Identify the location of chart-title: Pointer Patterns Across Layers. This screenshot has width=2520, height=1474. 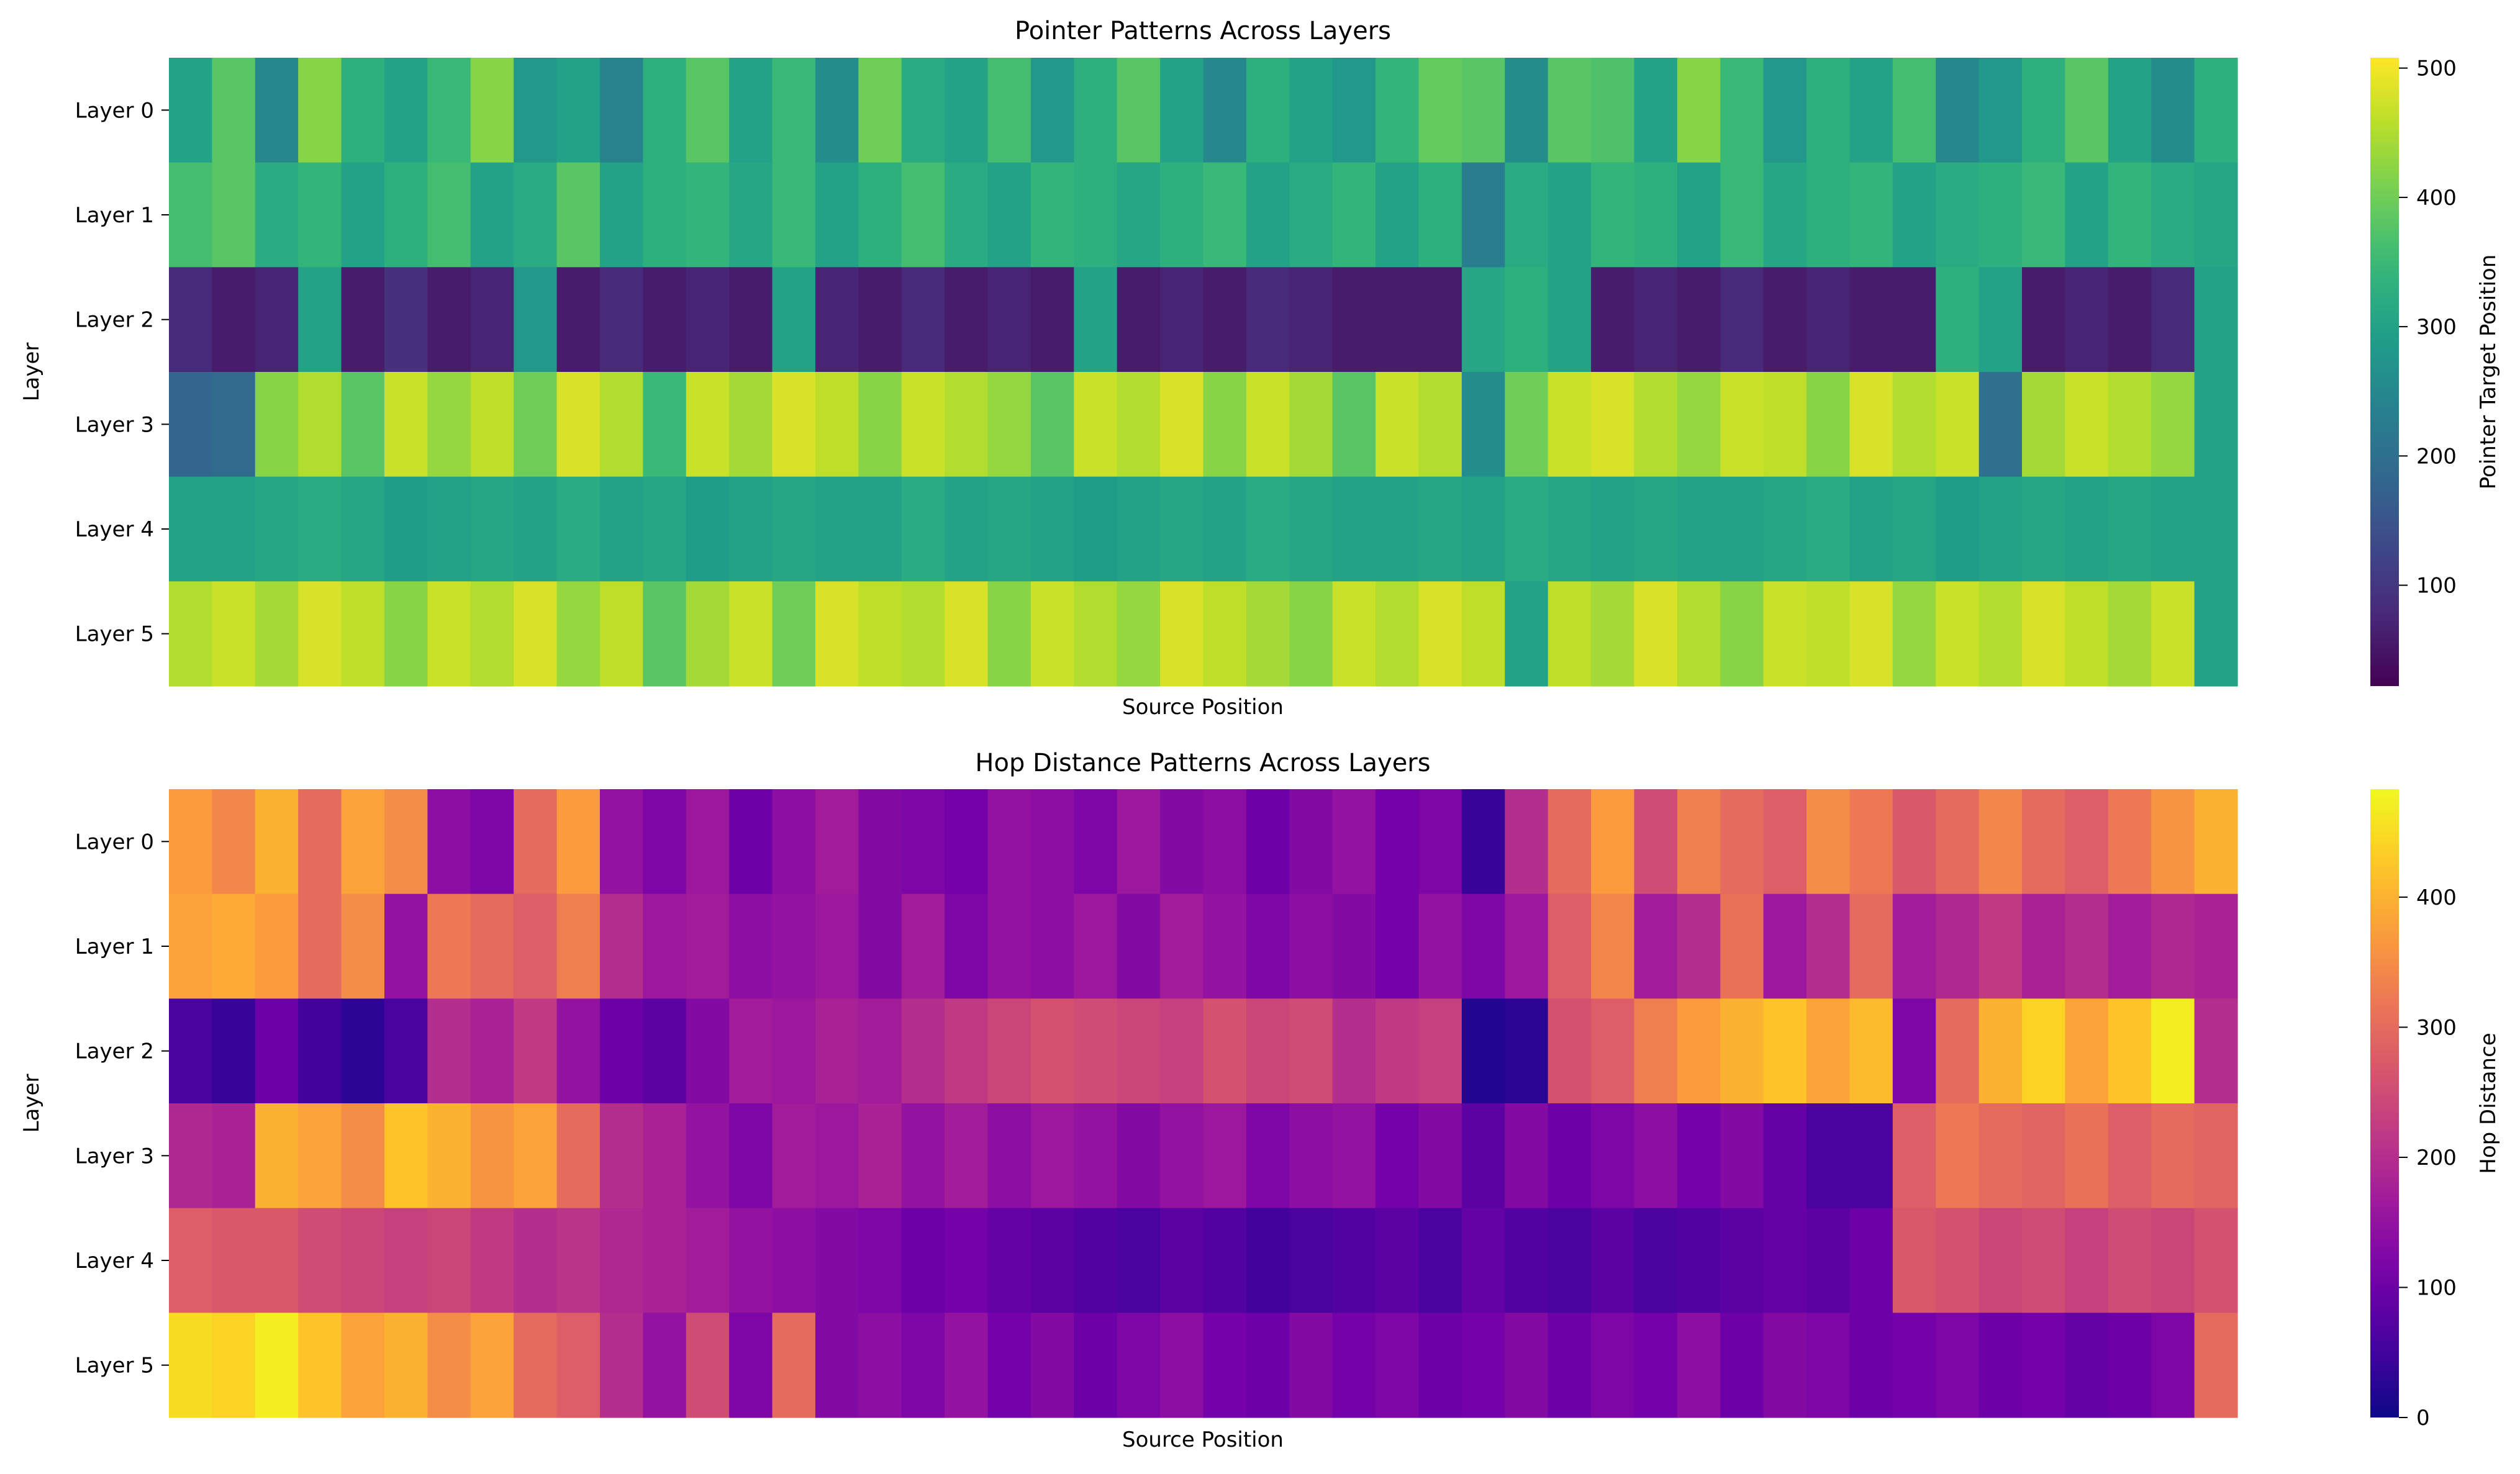
(1203, 31).